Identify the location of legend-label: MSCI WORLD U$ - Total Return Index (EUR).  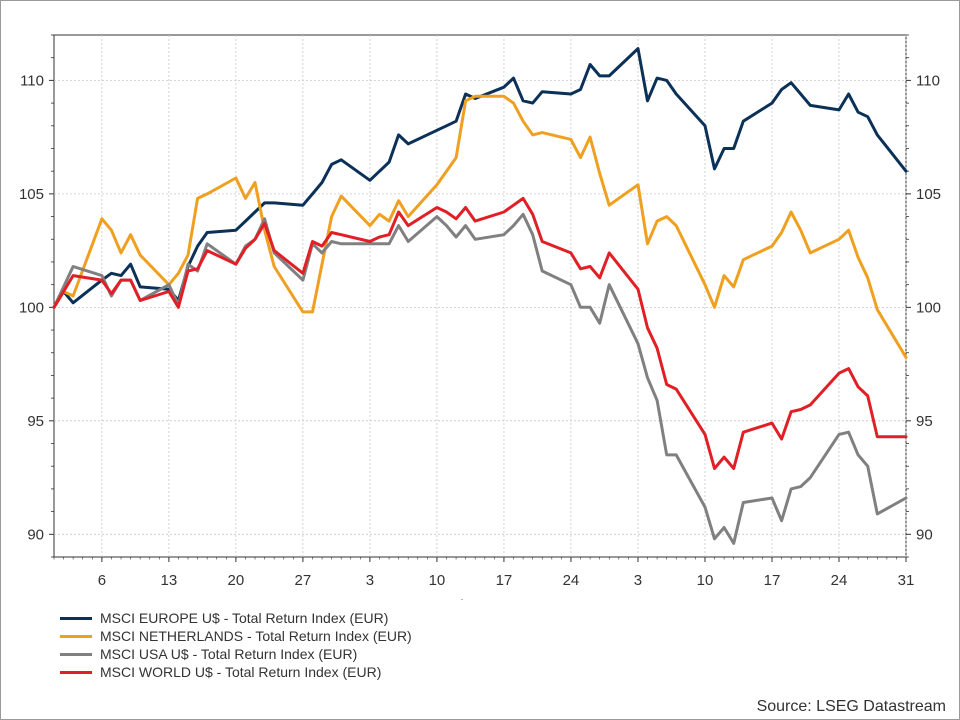
(241, 672).